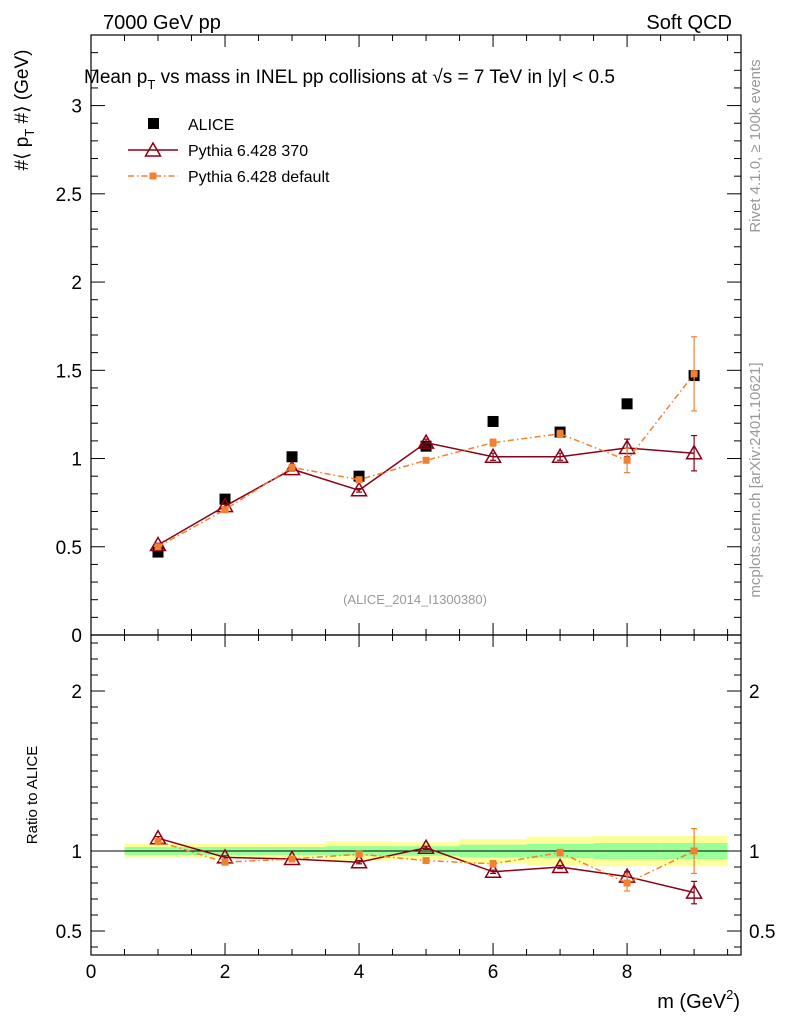 The image size is (786, 1024). I want to click on category-label: Soft QCD, so click(689, 23).